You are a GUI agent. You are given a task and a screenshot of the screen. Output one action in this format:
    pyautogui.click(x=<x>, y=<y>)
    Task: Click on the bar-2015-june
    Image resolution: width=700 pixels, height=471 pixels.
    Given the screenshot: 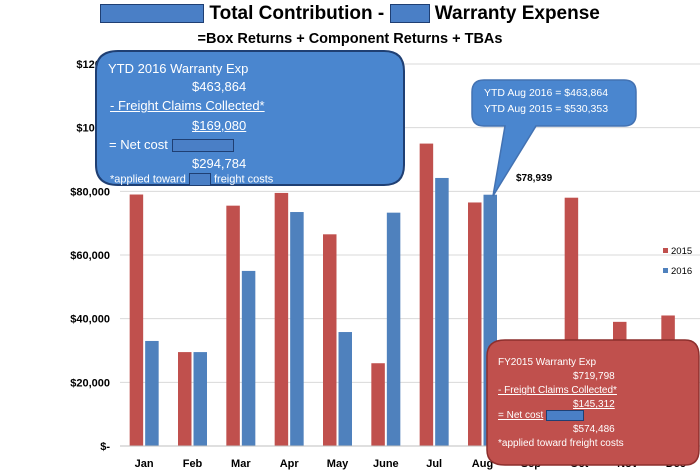 What is the action you would take?
    pyautogui.click(x=378, y=404)
    